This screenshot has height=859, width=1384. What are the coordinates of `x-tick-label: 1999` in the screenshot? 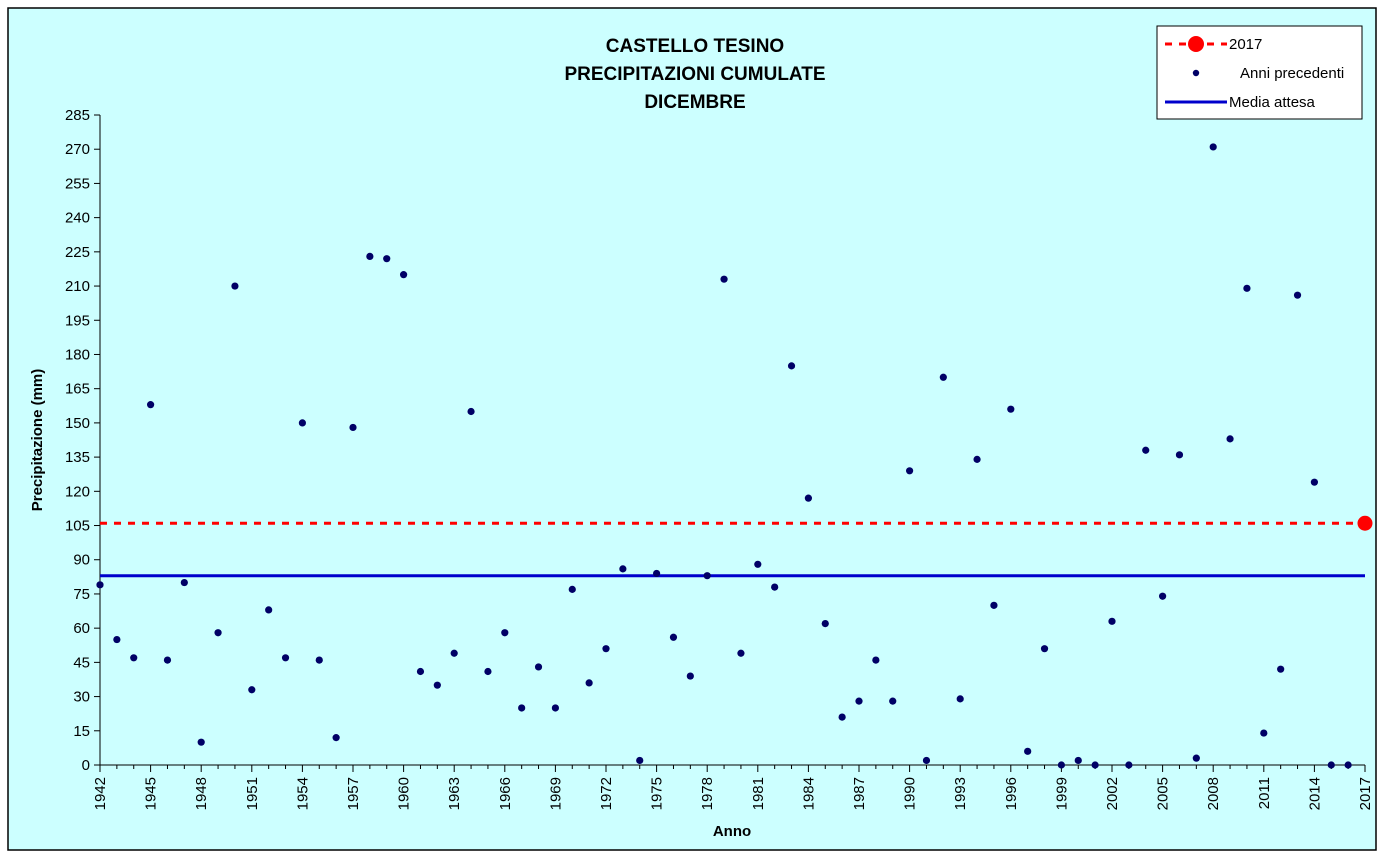 It's located at (1061, 793).